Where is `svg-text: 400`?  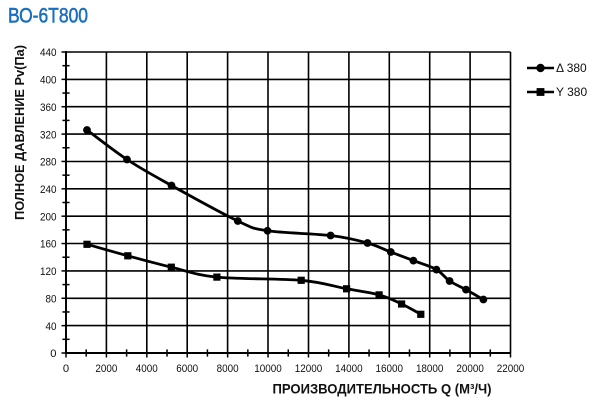
svg-text: 400 is located at coordinates (48, 81).